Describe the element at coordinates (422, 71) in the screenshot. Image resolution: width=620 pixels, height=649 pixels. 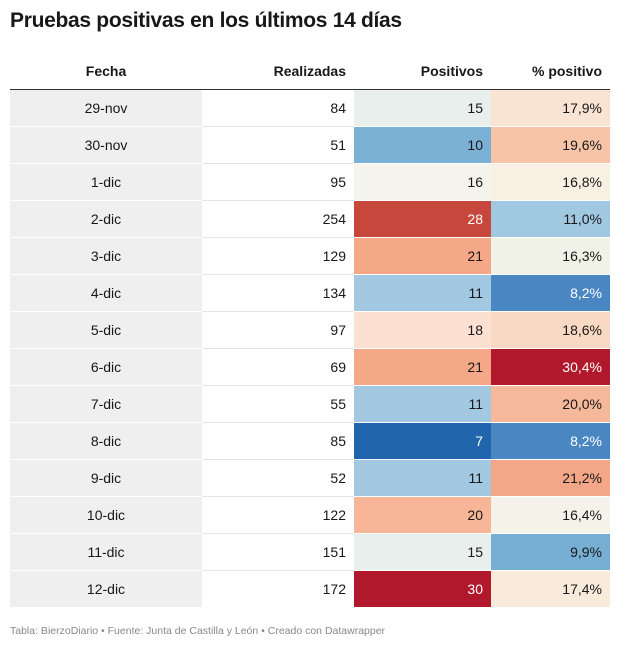
I see `column-header-positivos: Positivos` at that location.